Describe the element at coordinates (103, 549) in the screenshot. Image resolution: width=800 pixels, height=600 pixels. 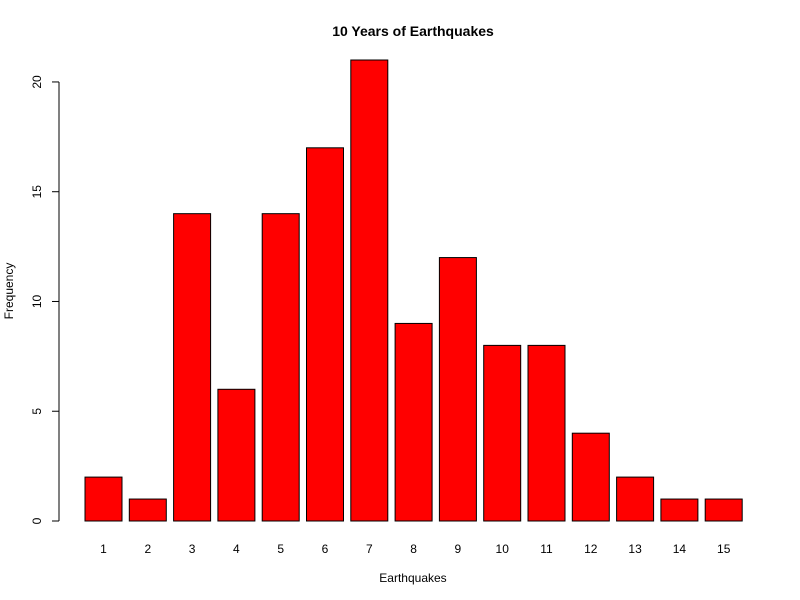
I see `x-tick-label: 1` at that location.